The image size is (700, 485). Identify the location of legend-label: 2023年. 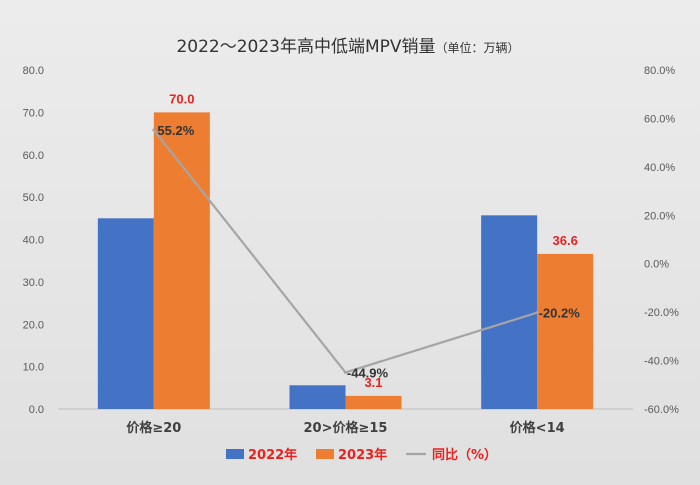
(362, 455).